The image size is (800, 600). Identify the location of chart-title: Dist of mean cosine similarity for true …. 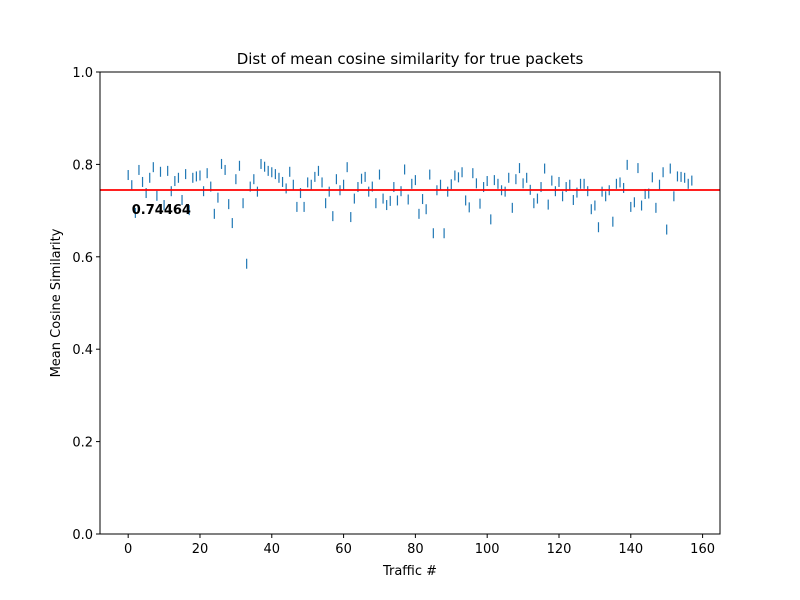
(410, 59).